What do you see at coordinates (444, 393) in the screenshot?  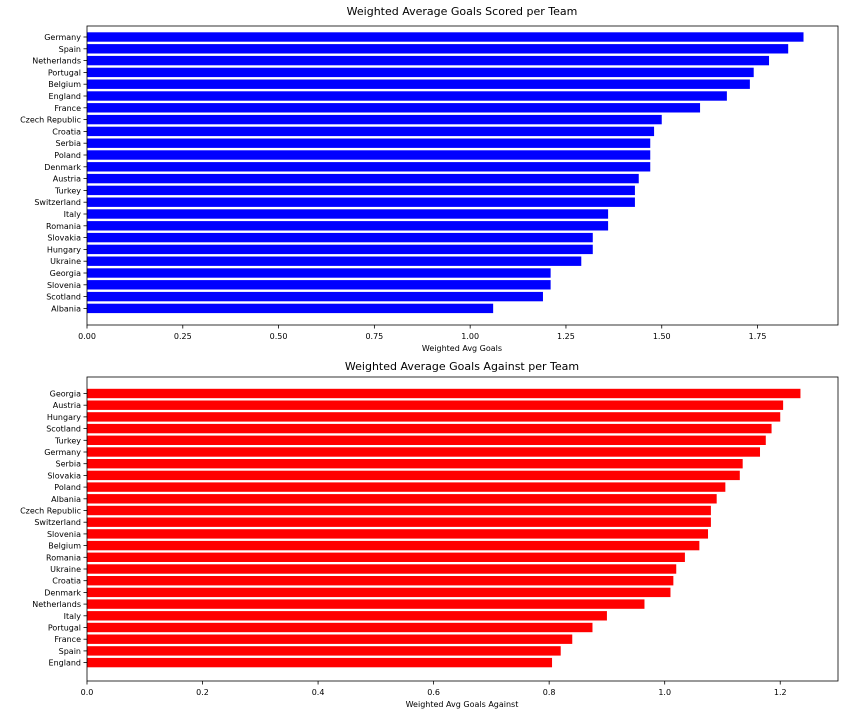 I see `chart-2-bar-georgia` at bounding box center [444, 393].